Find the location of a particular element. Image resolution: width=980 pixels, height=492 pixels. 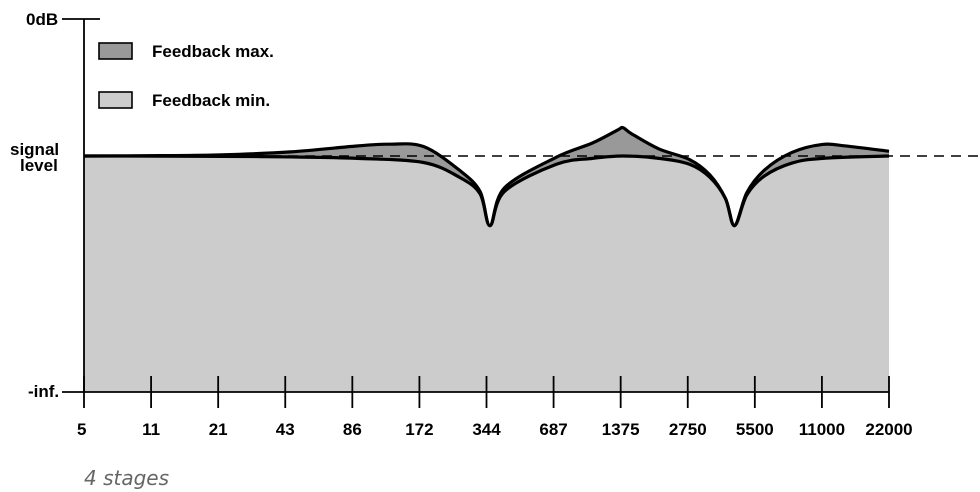

x-tick-label-172: 172 is located at coordinates (419, 429).